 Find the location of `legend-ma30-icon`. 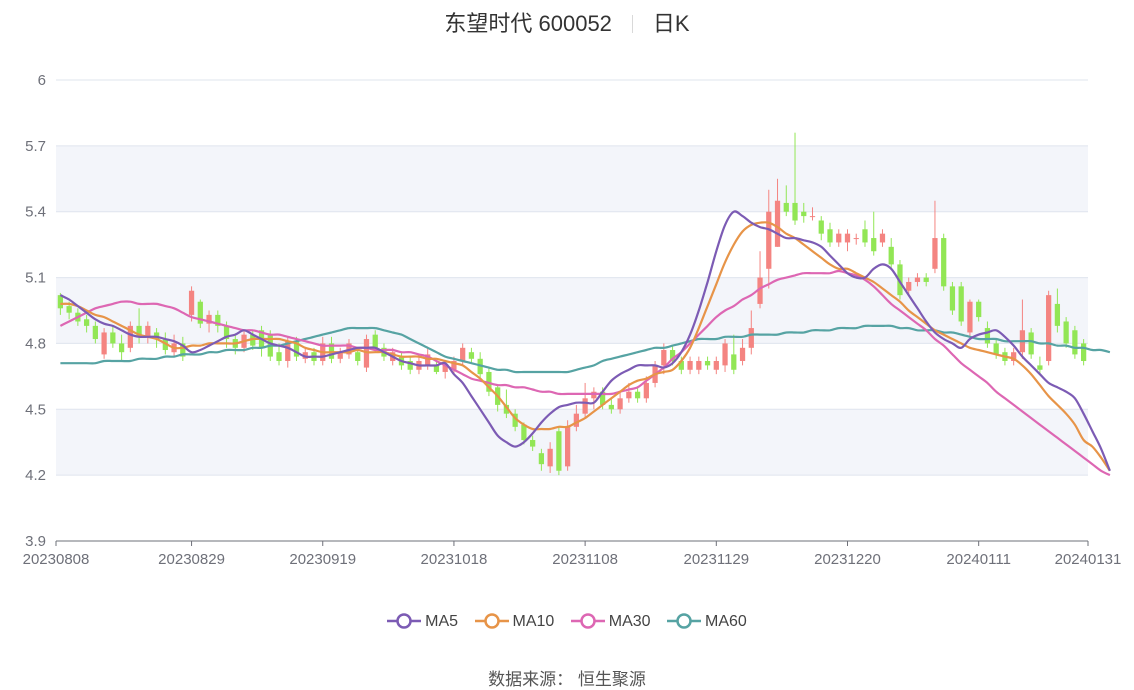

legend-ma30-icon is located at coordinates (587, 621).